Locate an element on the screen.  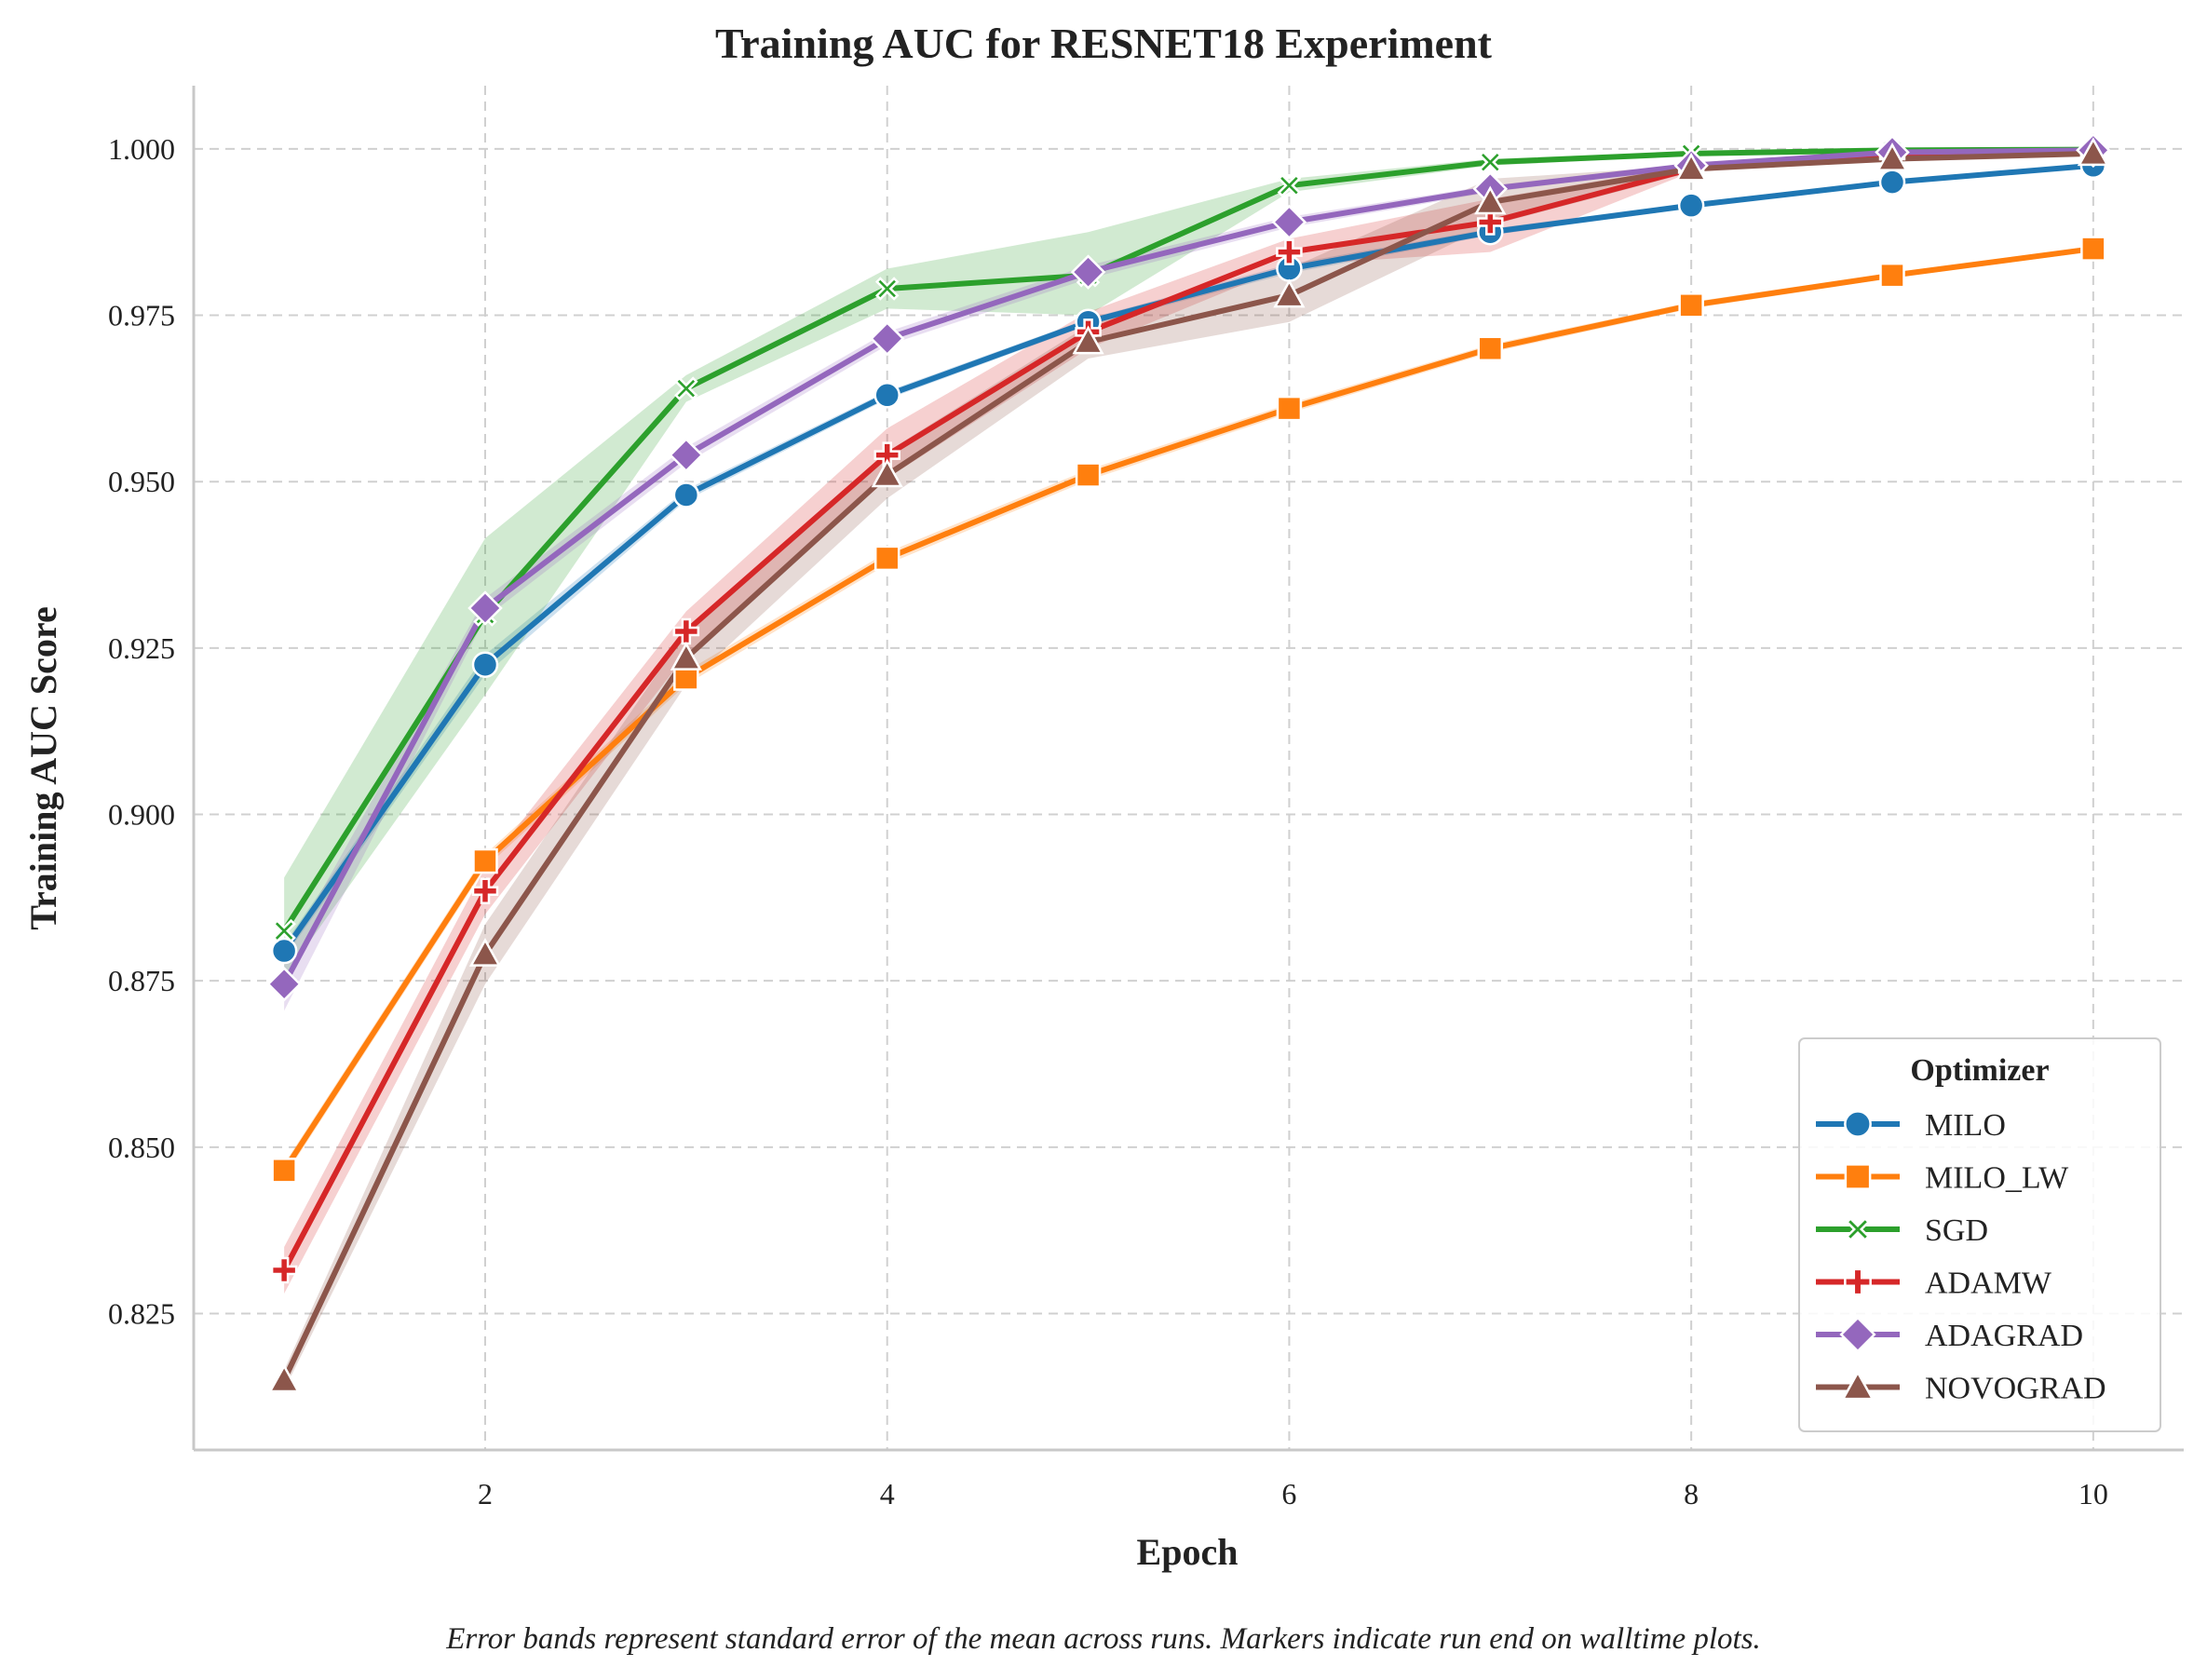
y-tick-label: 0.975 is located at coordinates (141, 315).